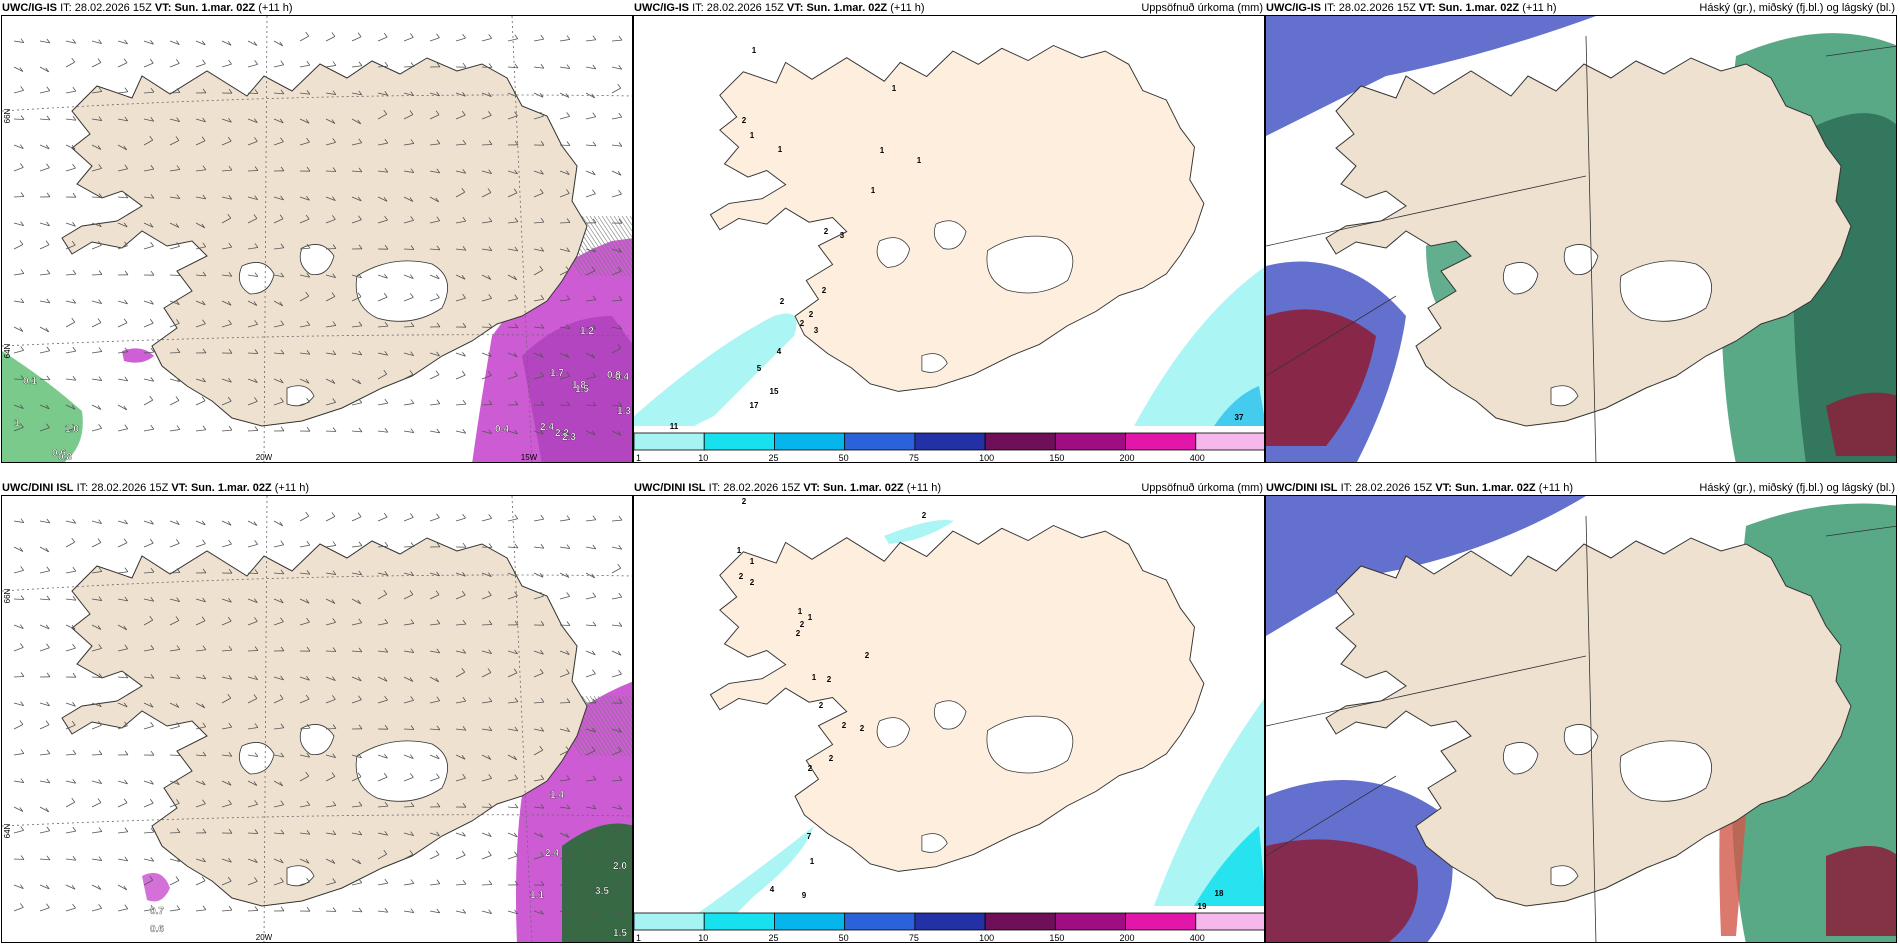  I want to click on precip-rate-label: 1, so click(17, 423).